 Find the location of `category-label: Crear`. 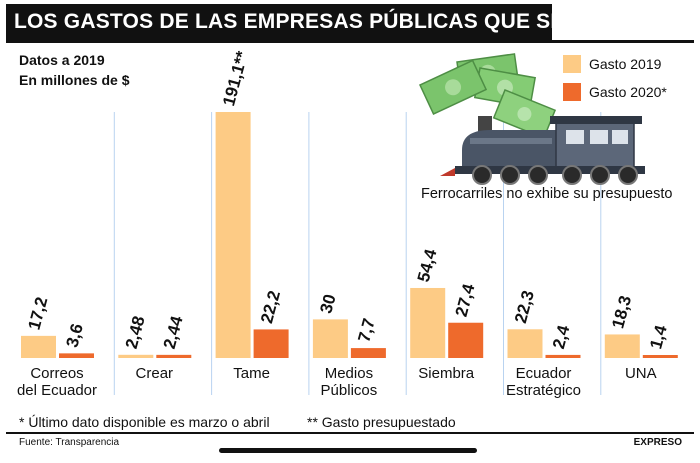

category-label: Crear is located at coordinates (155, 373).